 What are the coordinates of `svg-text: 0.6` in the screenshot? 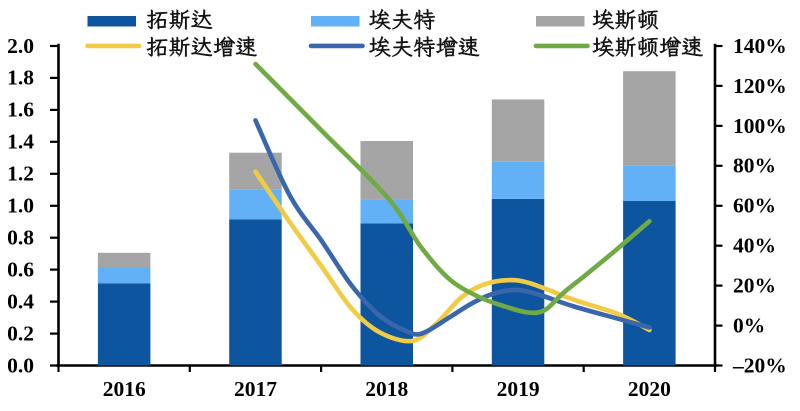 It's located at (20, 269).